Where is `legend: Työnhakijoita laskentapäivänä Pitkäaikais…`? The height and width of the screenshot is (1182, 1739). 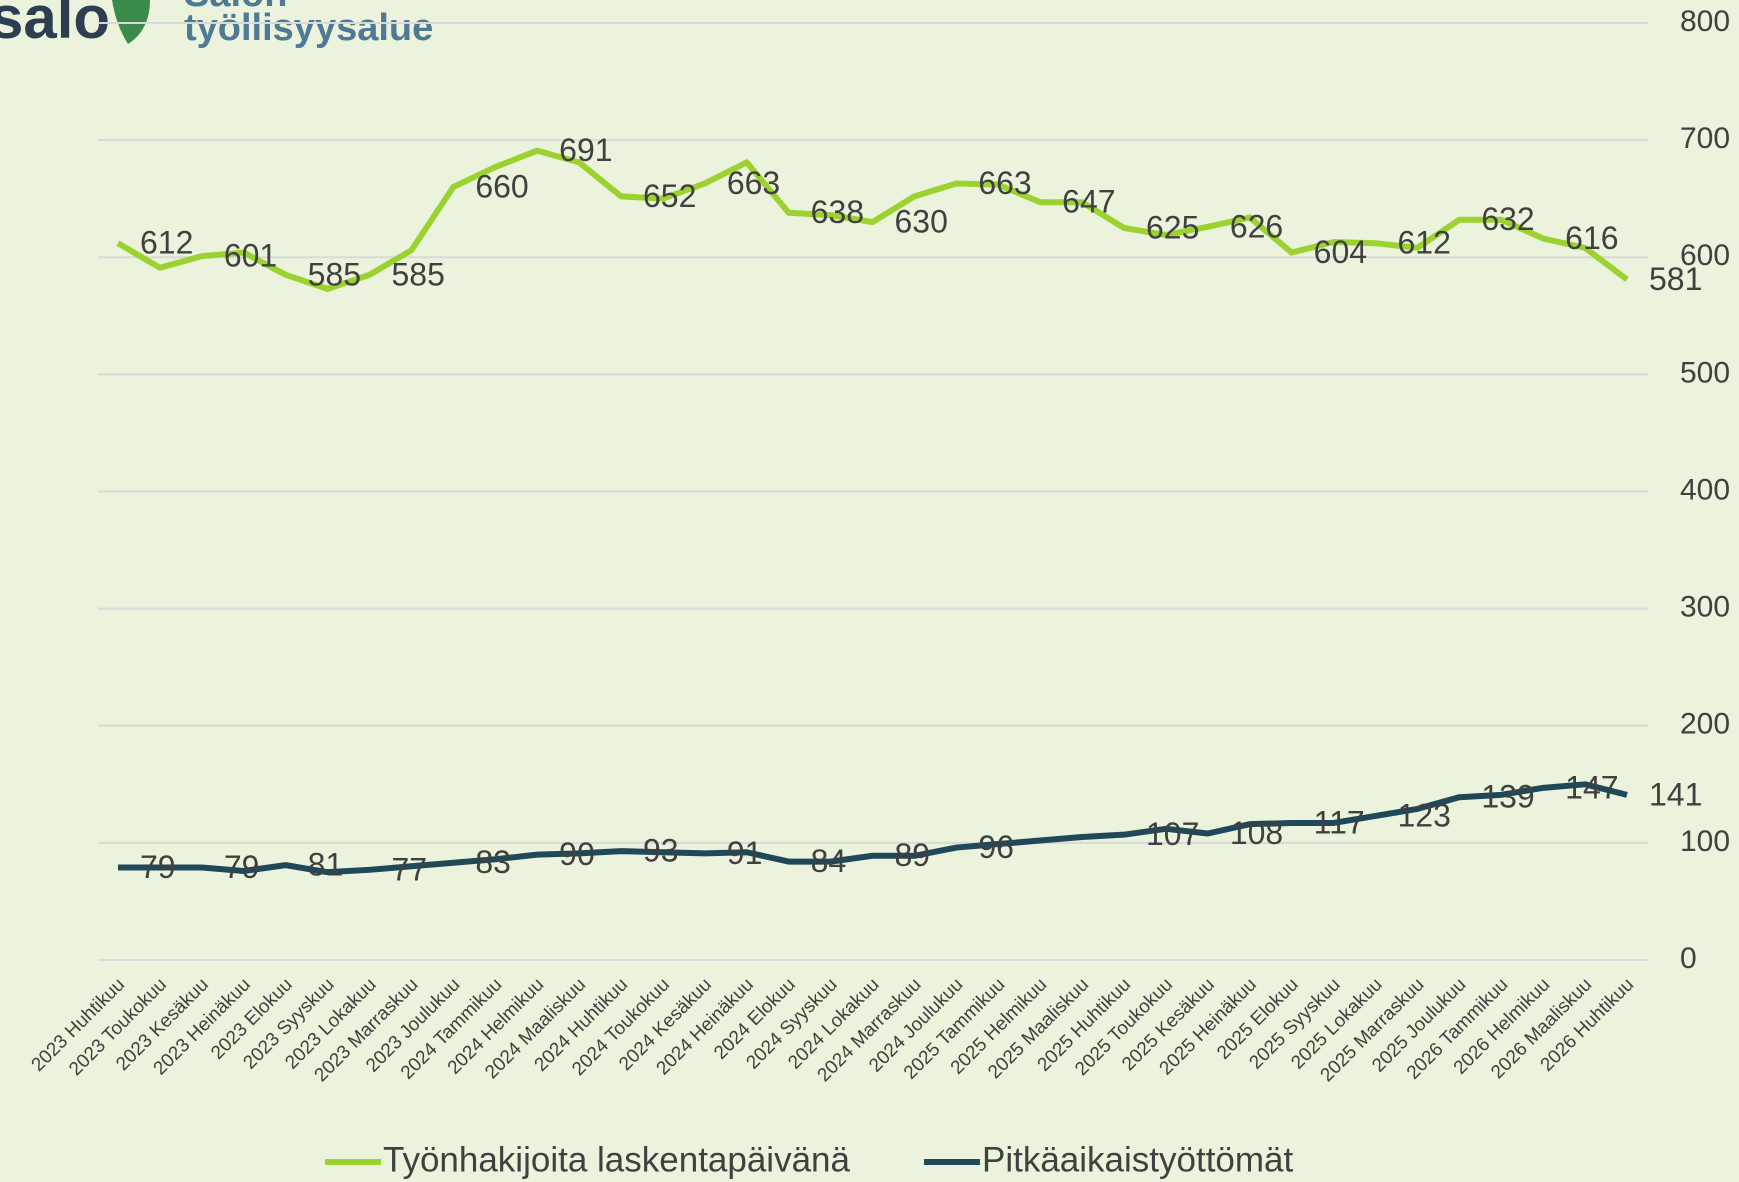
legend: Työnhakijoita laskentapäivänä Pitkäaikais… is located at coordinates (809, 1159).